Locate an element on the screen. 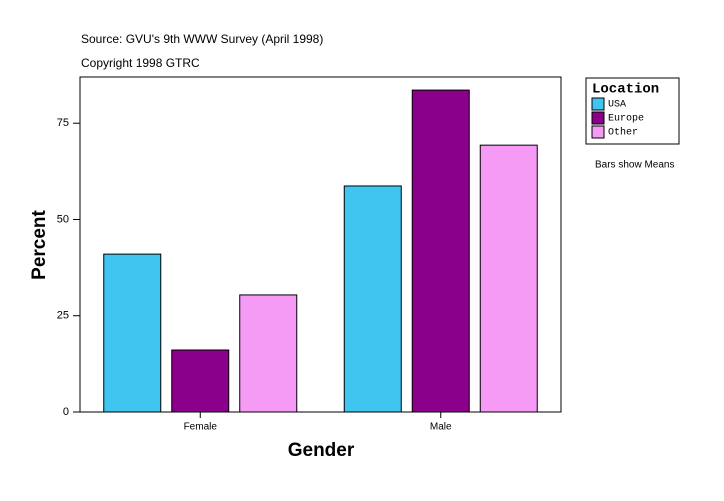  x-axis-label: Gender is located at coordinates (321, 450).